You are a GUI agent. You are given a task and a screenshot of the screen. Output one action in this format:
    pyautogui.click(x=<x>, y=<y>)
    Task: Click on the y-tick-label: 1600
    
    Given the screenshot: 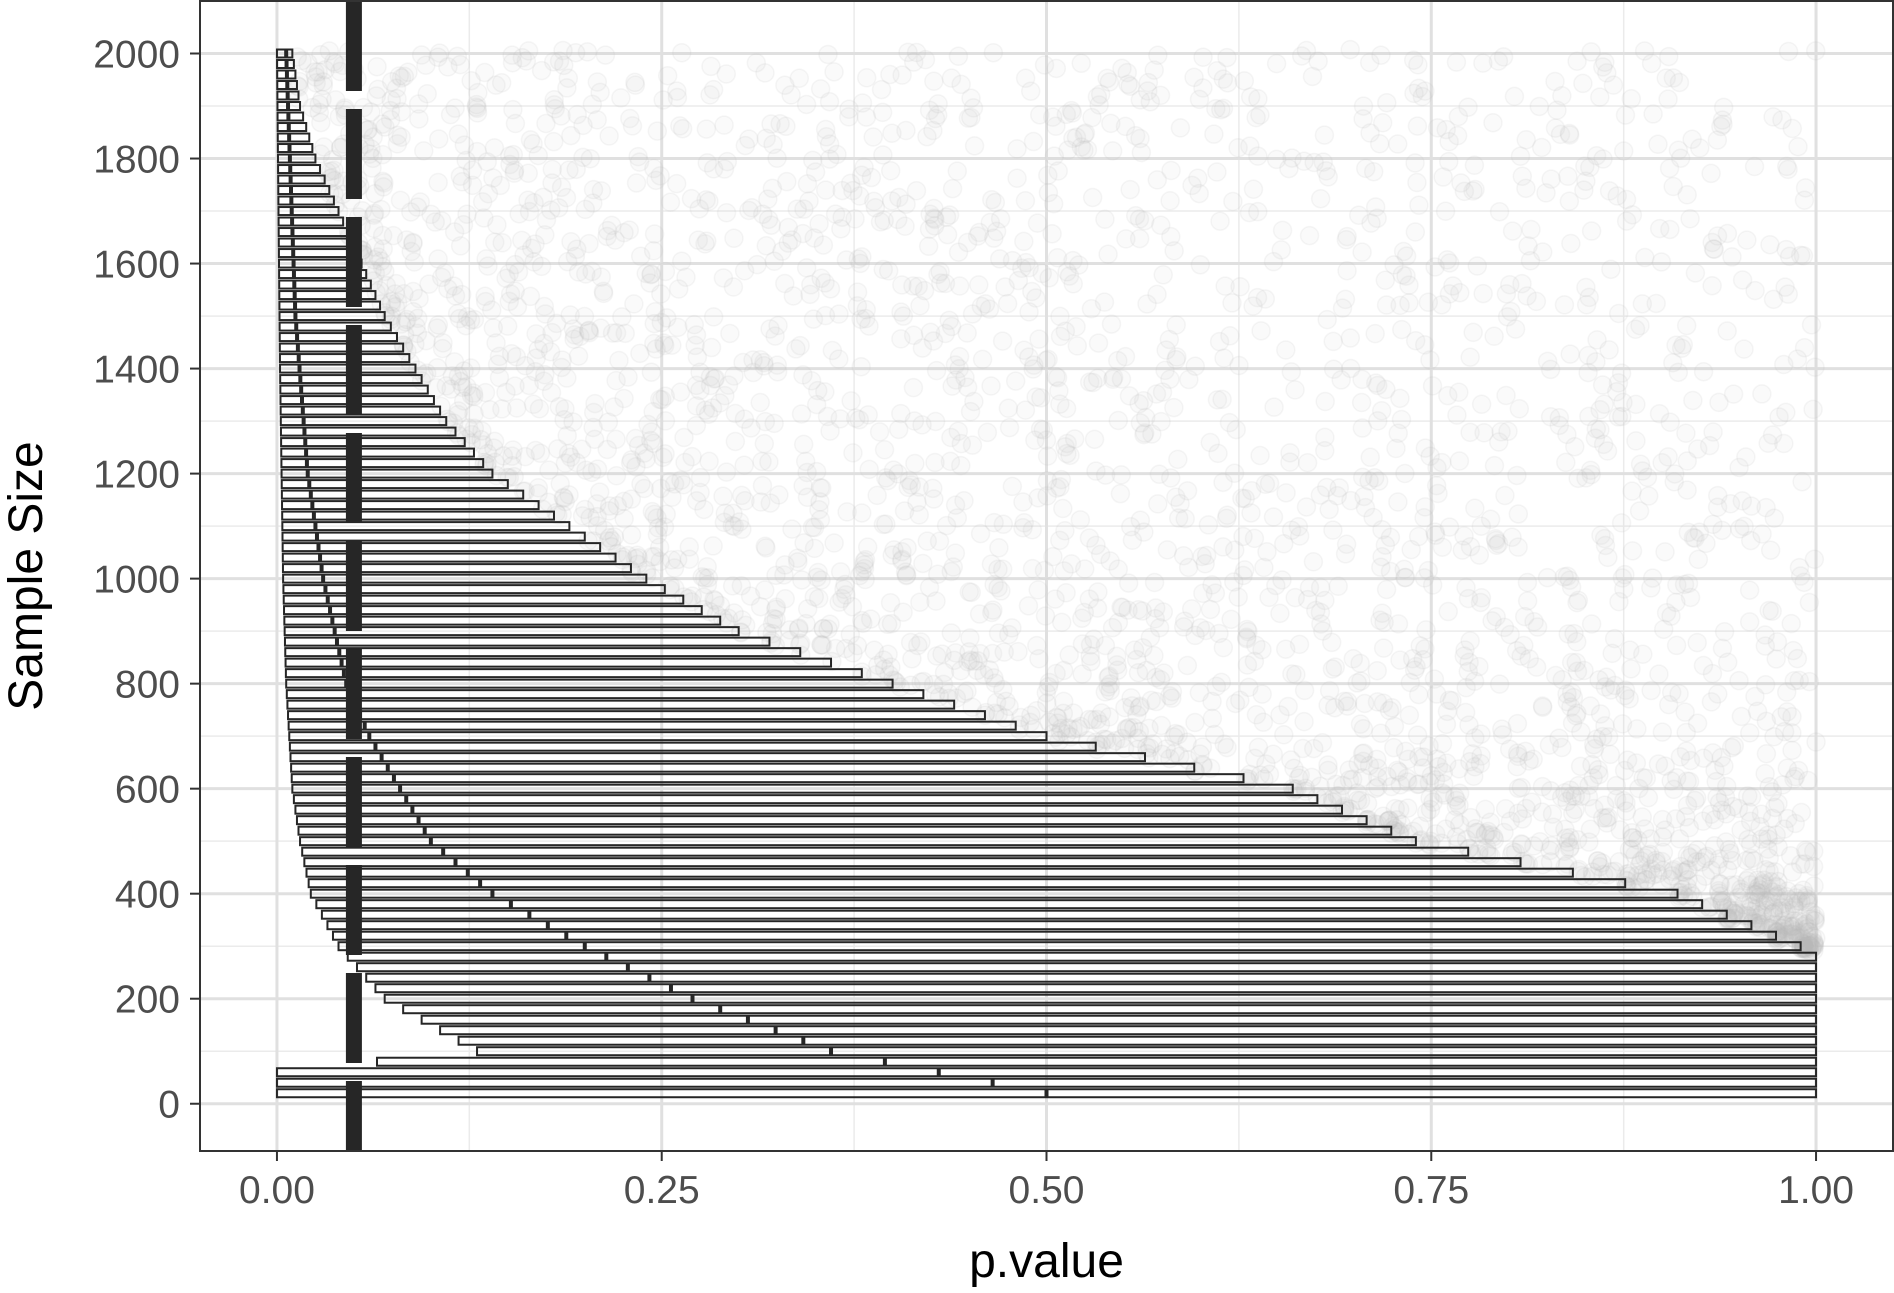 What is the action you would take?
    pyautogui.click(x=136, y=265)
    